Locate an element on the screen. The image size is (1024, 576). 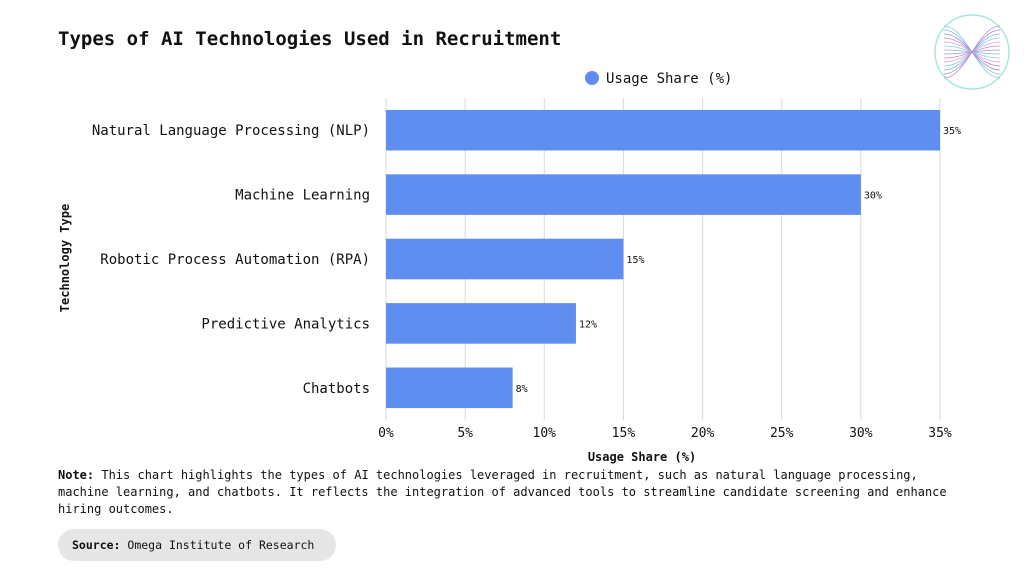
data-label: 15% is located at coordinates (635, 260).